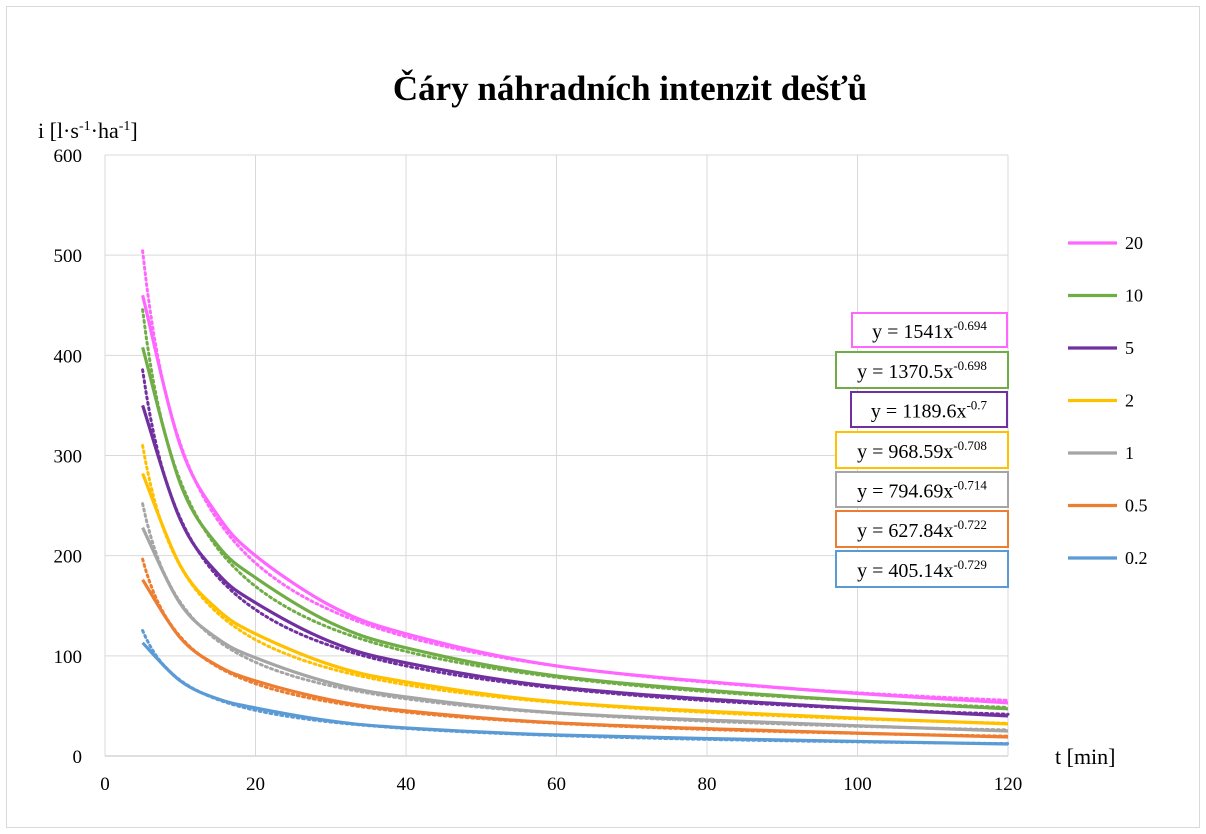 The image size is (1206, 834). I want to click on equation-label-10: y = 1370.5x-0.698, so click(922, 370).